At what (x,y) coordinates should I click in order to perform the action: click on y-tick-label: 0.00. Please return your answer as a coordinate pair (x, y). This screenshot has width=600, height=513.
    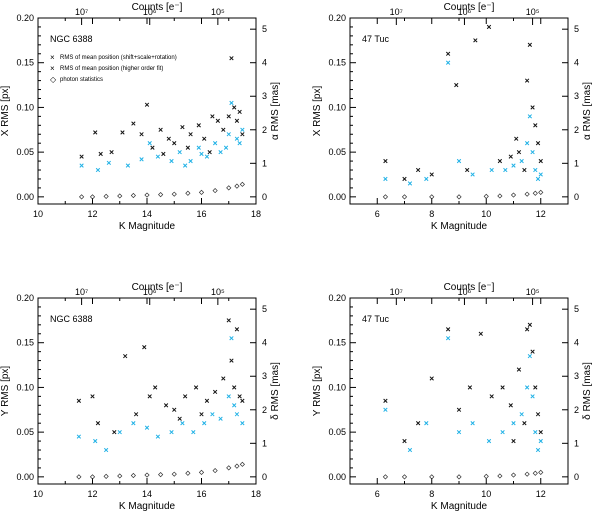
    Looking at the image, I should click on (337, 477).